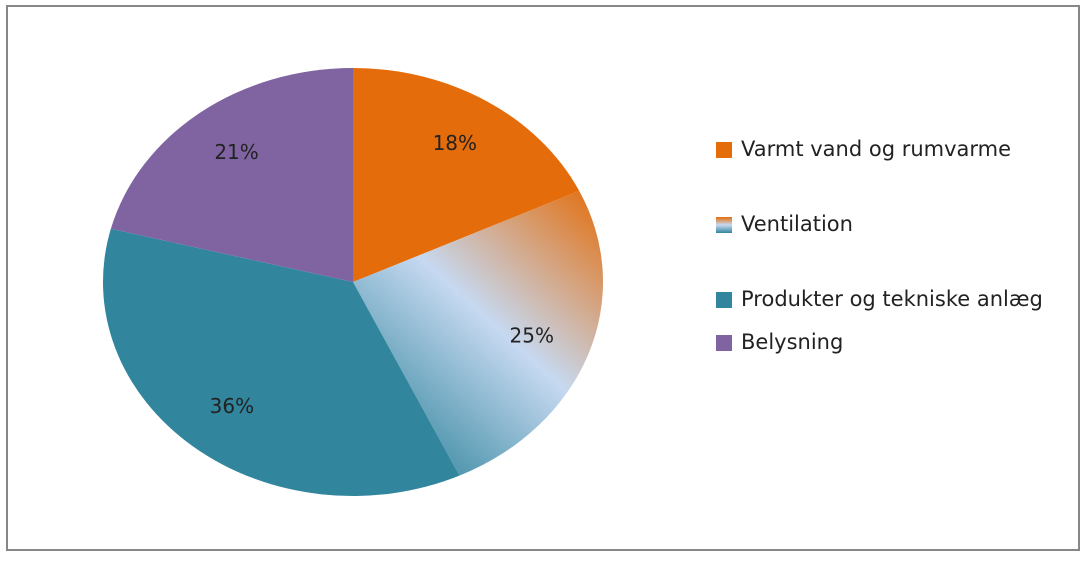 This screenshot has width=1090, height=567. What do you see at coordinates (881, 224) in the screenshot?
I see `legend-item: Ventilation` at bounding box center [881, 224].